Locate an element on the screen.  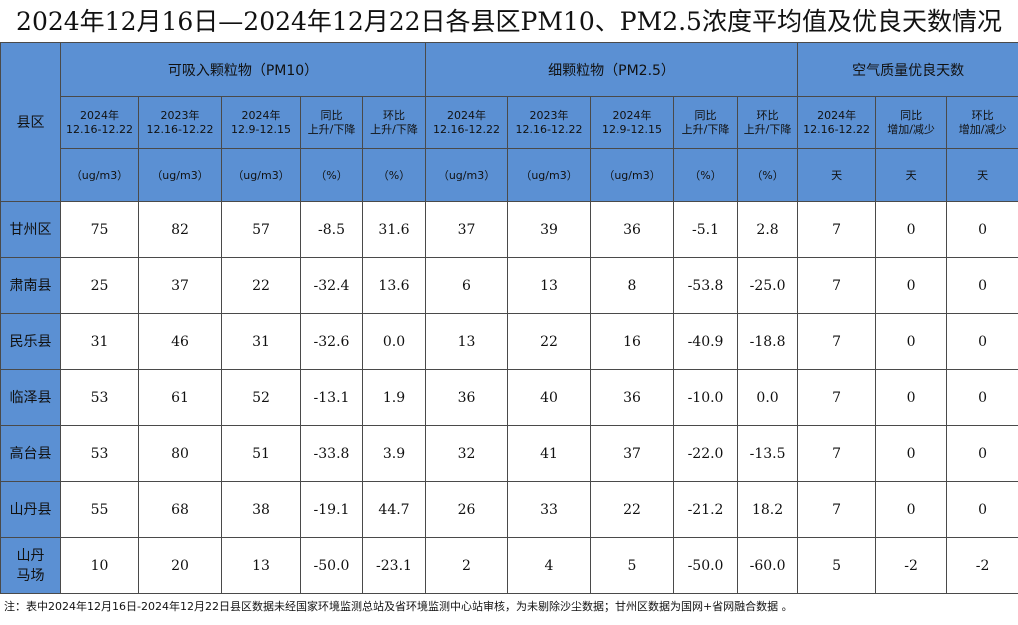
county-name-line: 临泽县 is located at coordinates (30, 397).